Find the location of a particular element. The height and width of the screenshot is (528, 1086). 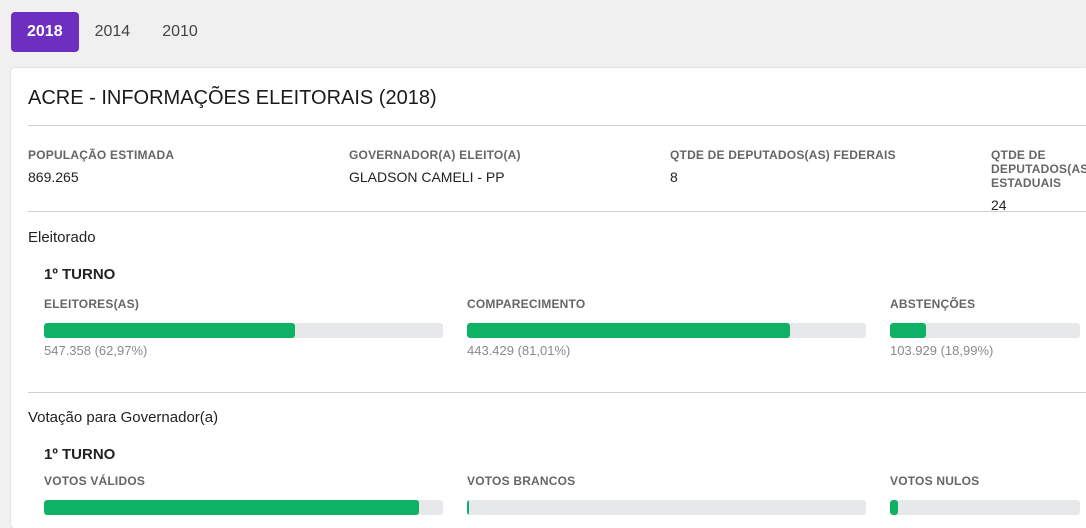

tab-2014: 2014 is located at coordinates (112, 31).